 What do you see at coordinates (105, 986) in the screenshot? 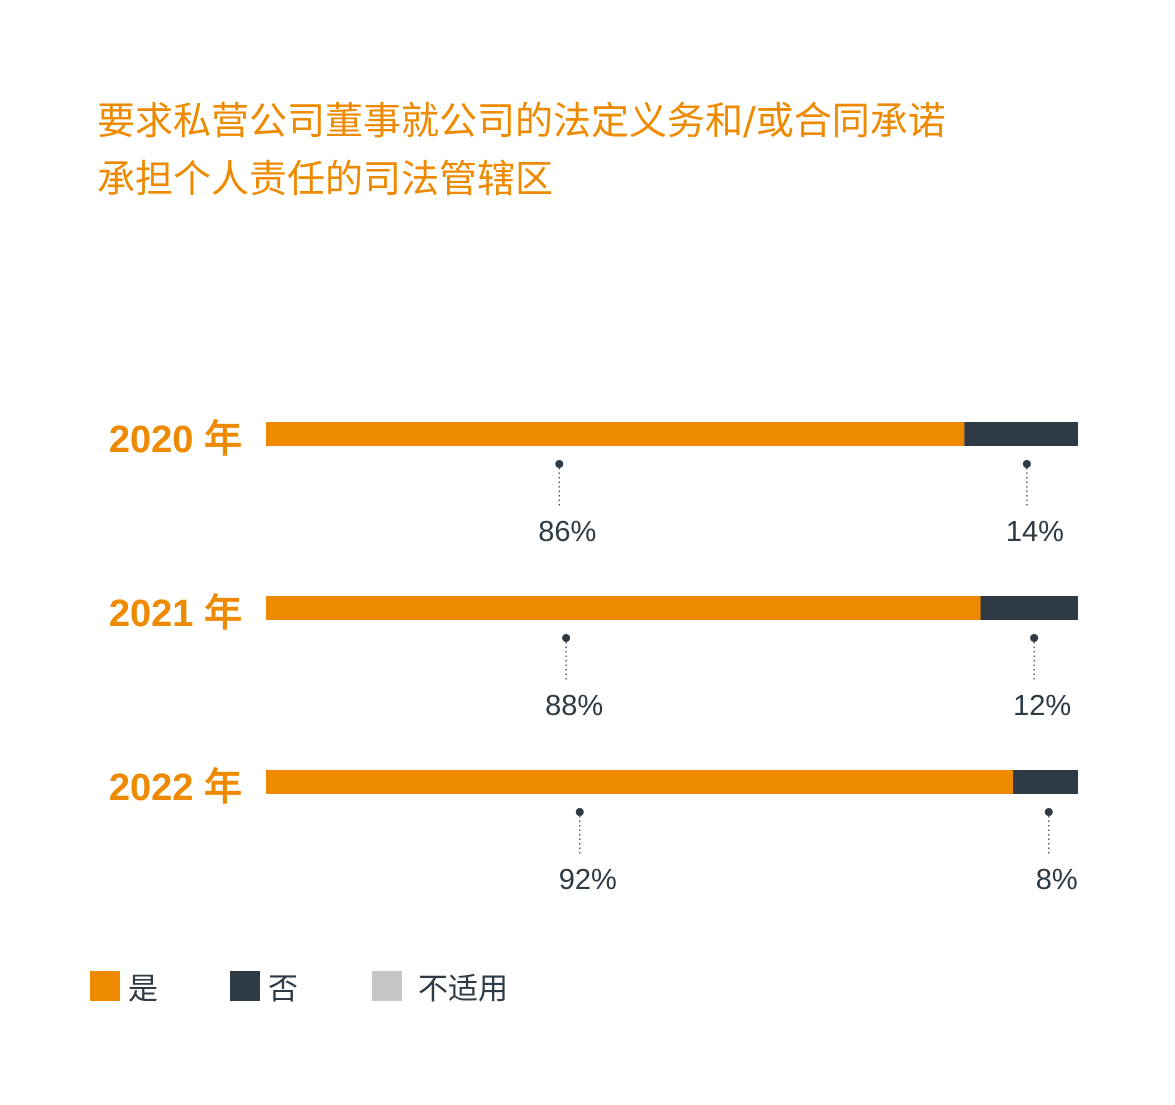
I see `legend-swatch-yes` at bounding box center [105, 986].